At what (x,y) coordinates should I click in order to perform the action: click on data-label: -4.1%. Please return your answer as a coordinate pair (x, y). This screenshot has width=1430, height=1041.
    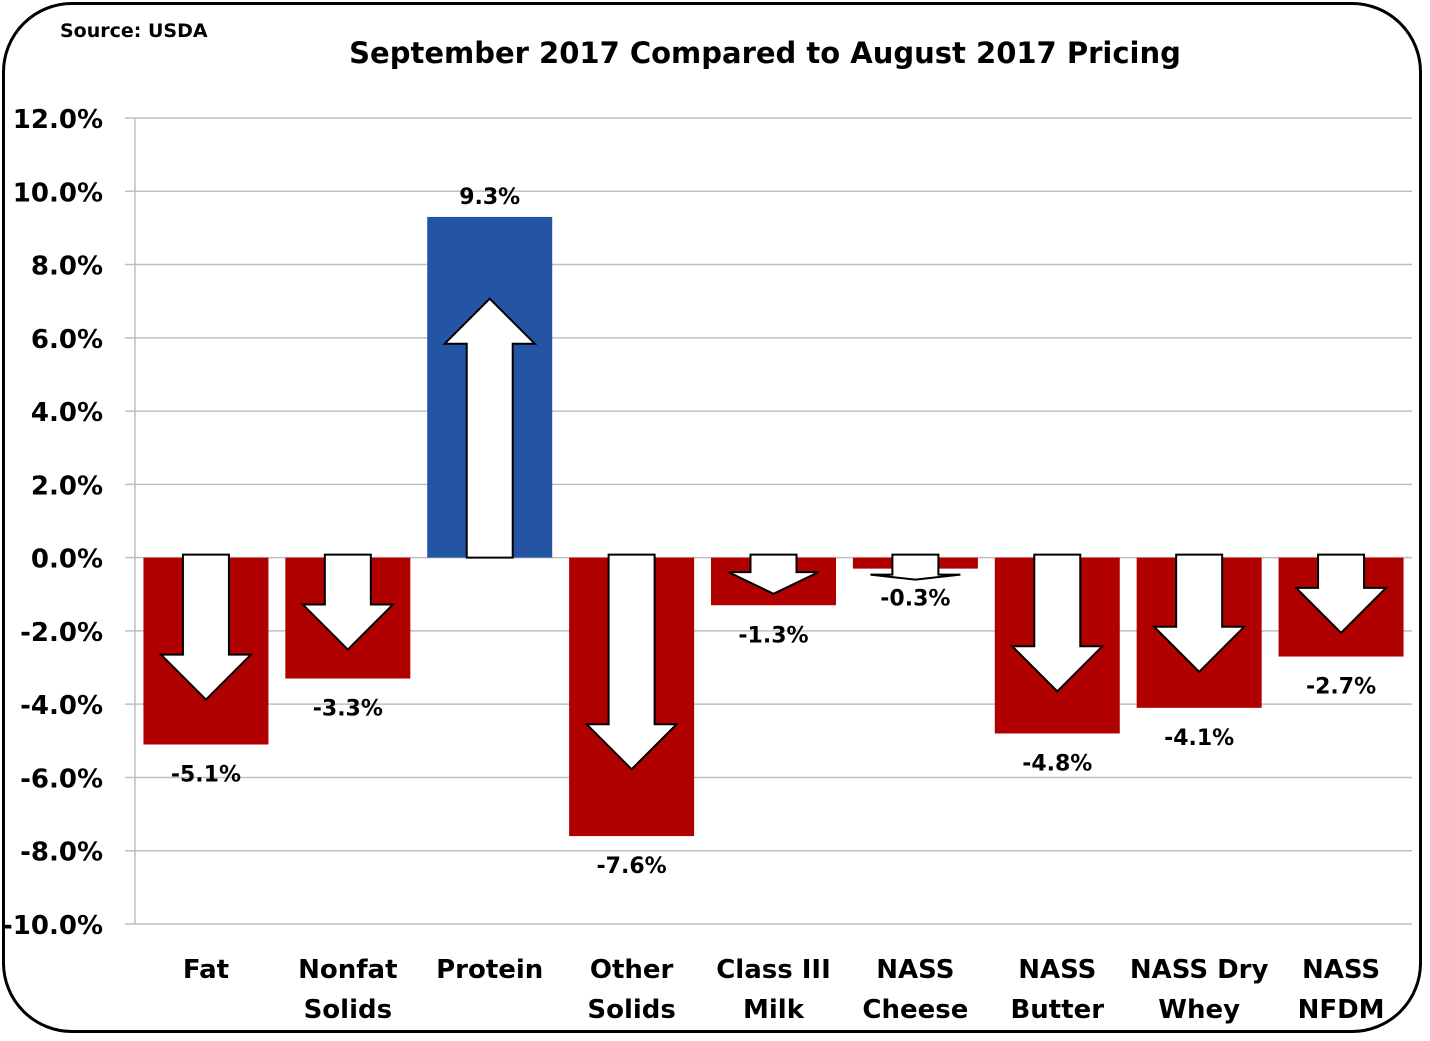
    Looking at the image, I should click on (1199, 738).